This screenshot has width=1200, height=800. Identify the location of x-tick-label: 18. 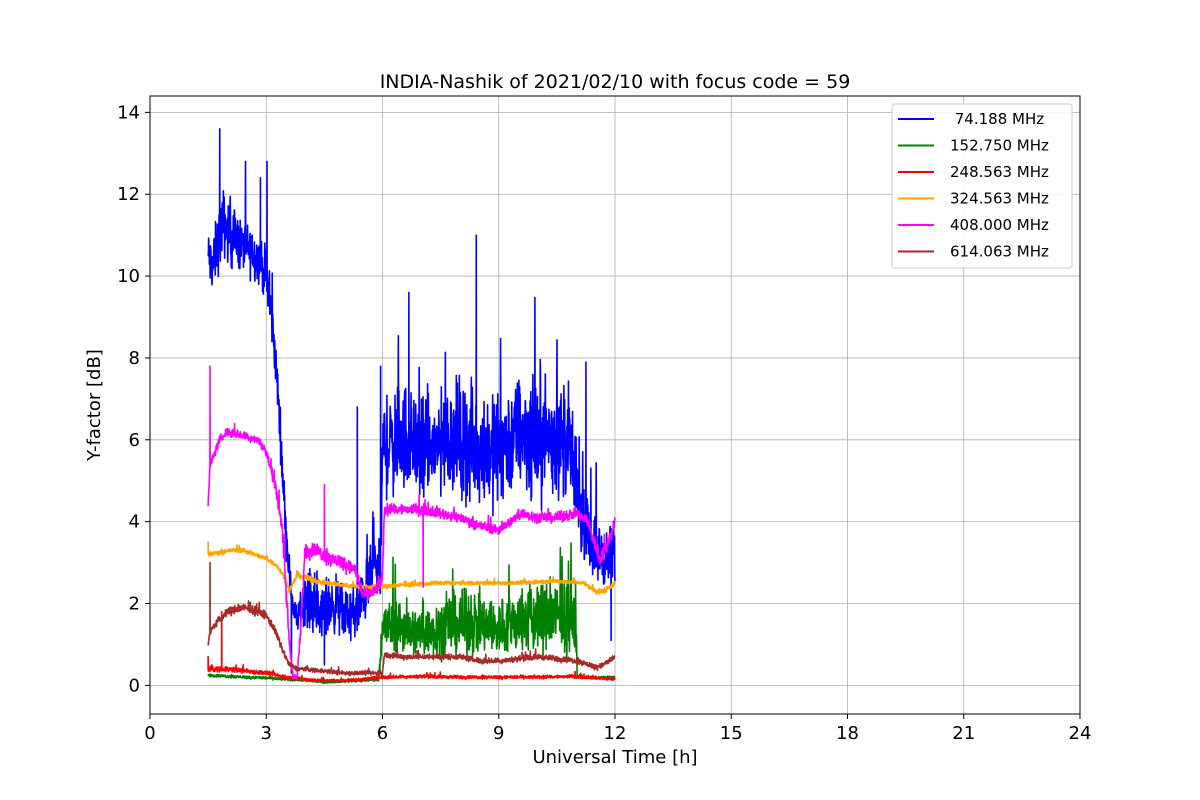
(847, 733).